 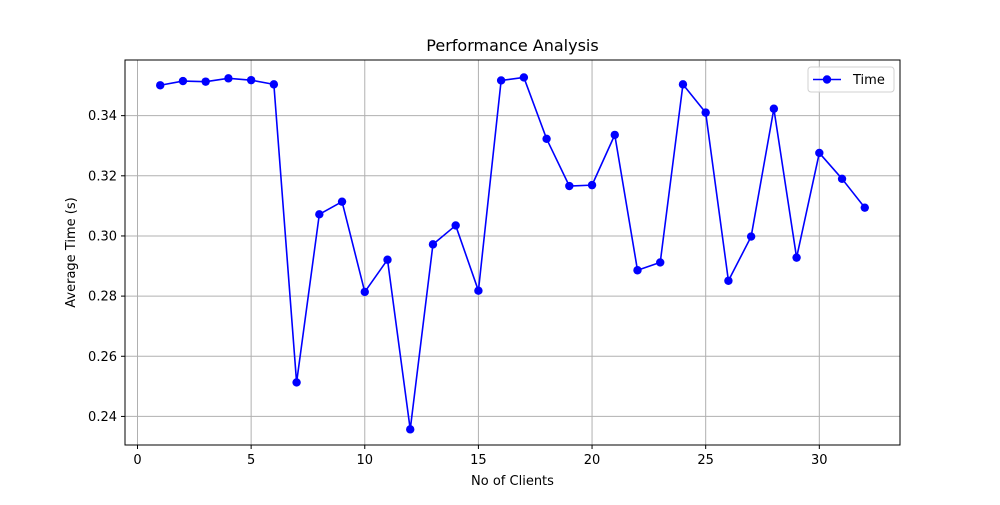 I want to click on x-tick-label: 30, so click(x=819, y=460).